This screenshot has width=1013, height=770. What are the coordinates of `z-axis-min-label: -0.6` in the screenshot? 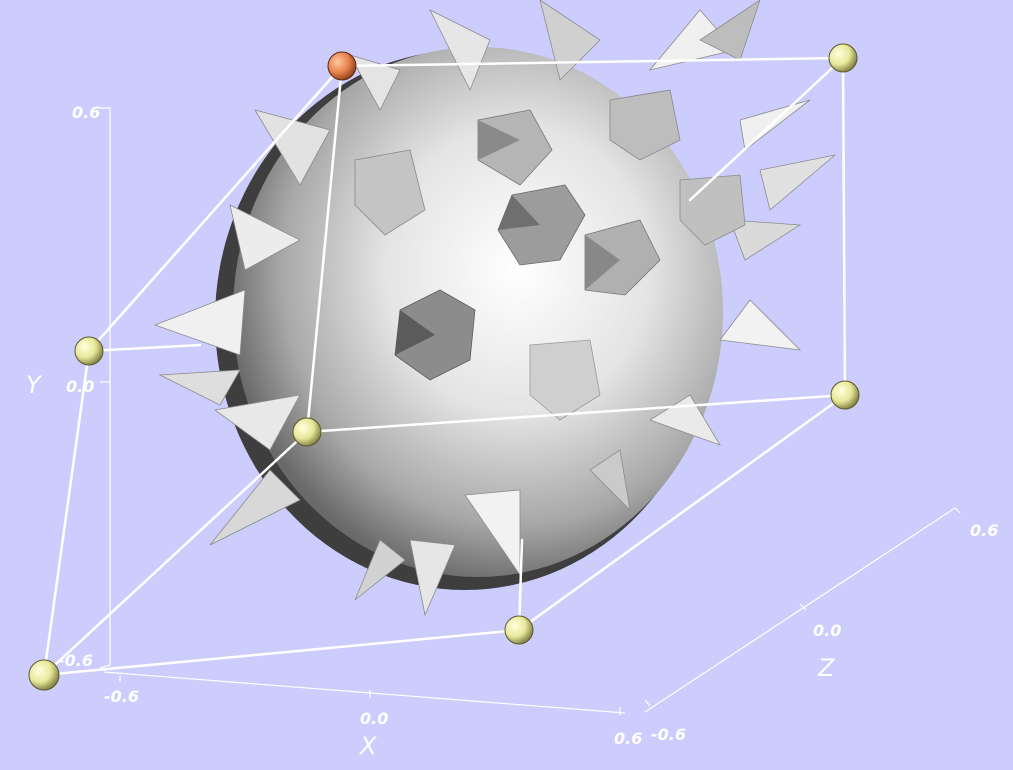 It's located at (668, 734).